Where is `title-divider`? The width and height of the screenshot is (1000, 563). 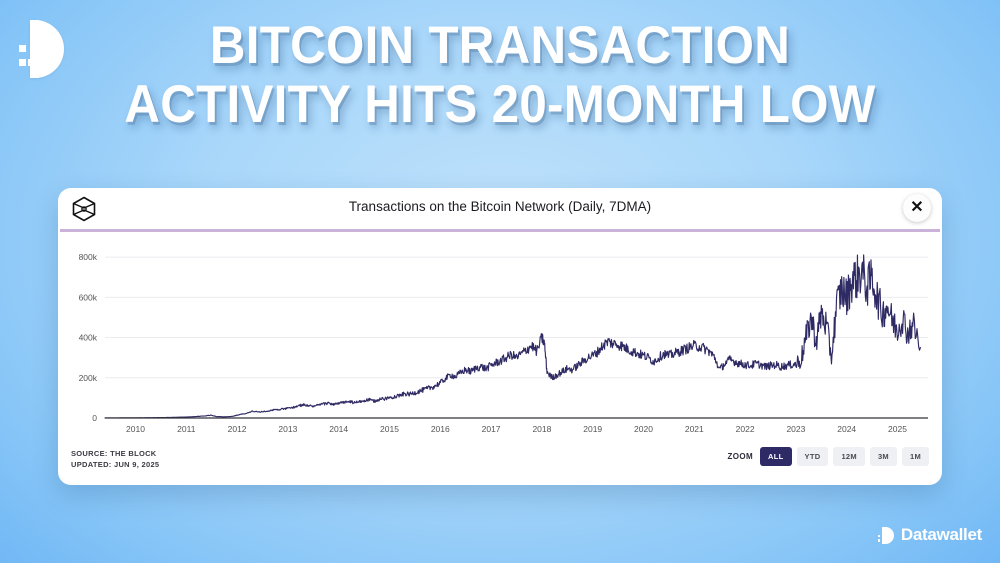 title-divider is located at coordinates (500, 230).